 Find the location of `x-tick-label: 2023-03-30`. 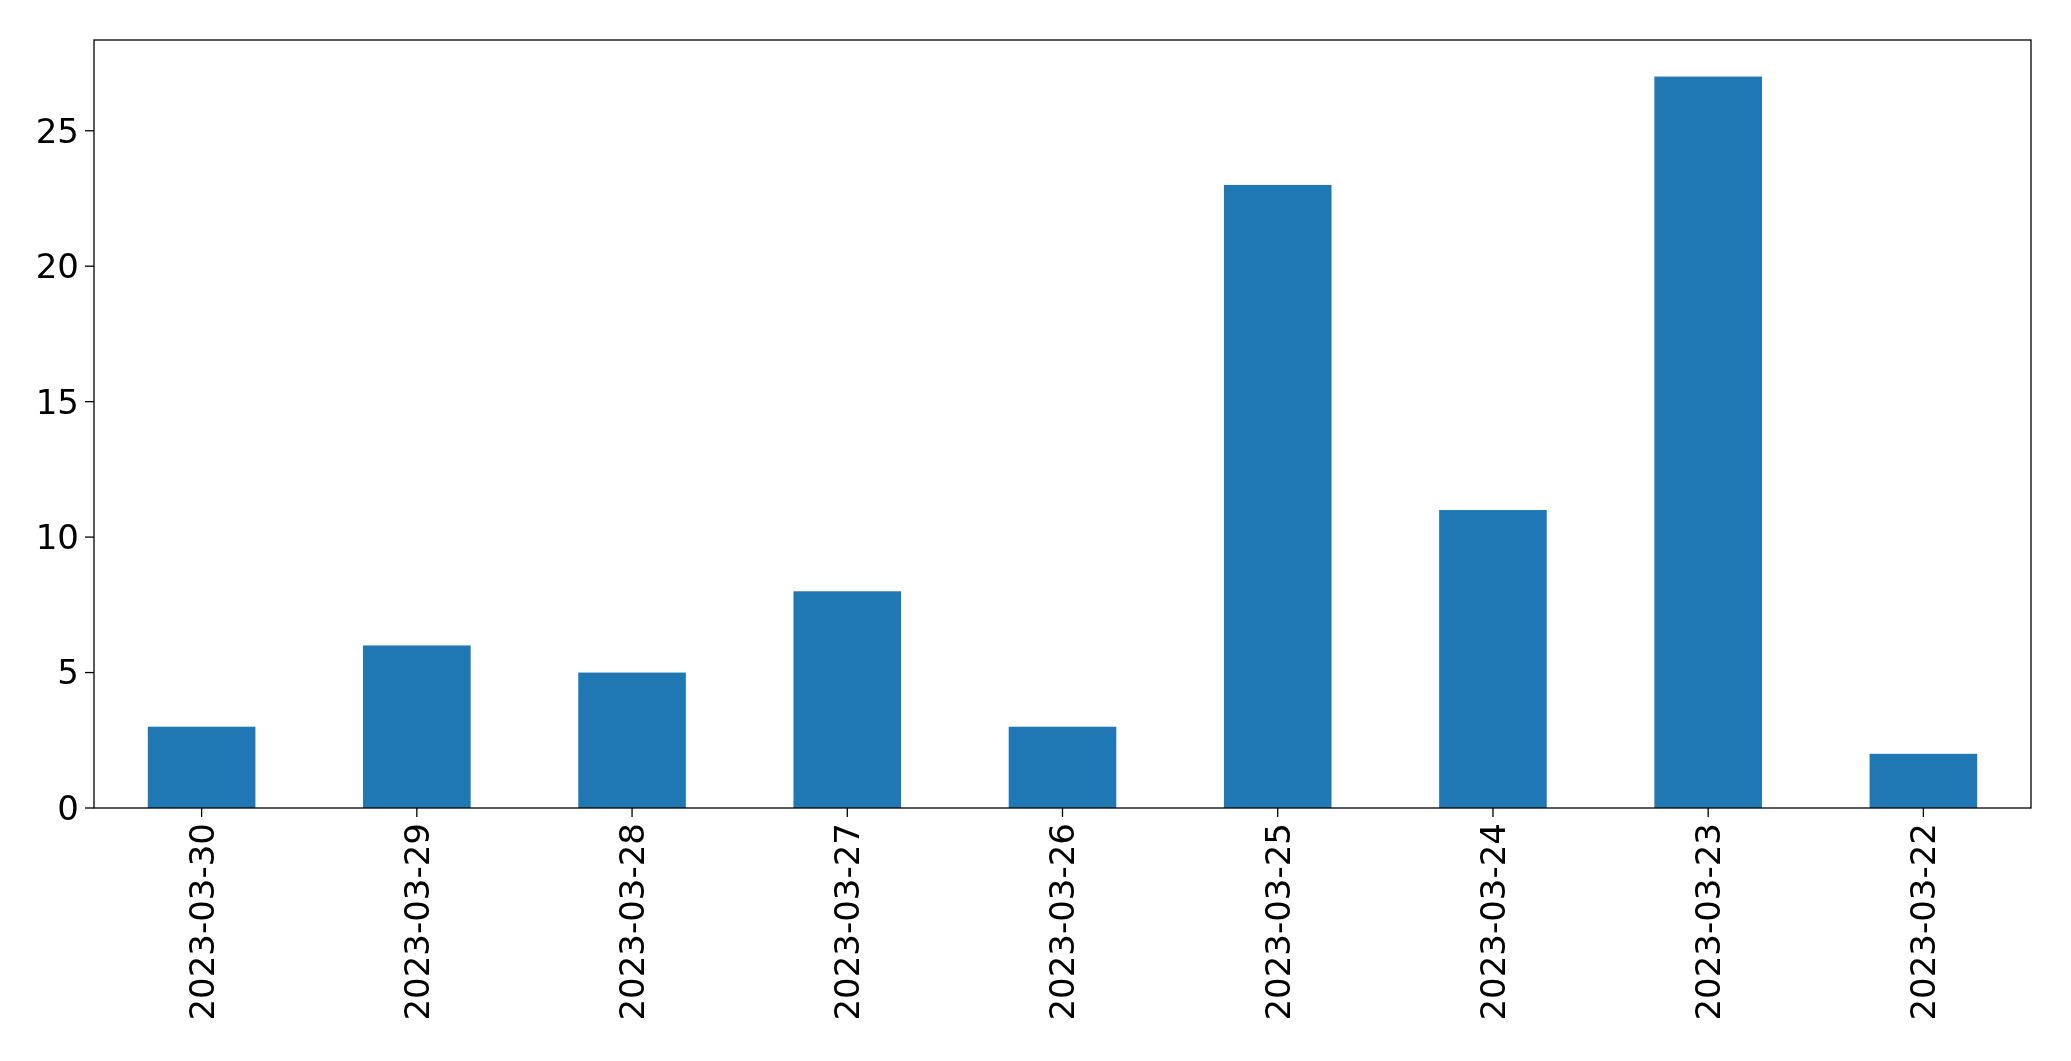

x-tick-label: 2023-03-30 is located at coordinates (201, 922).